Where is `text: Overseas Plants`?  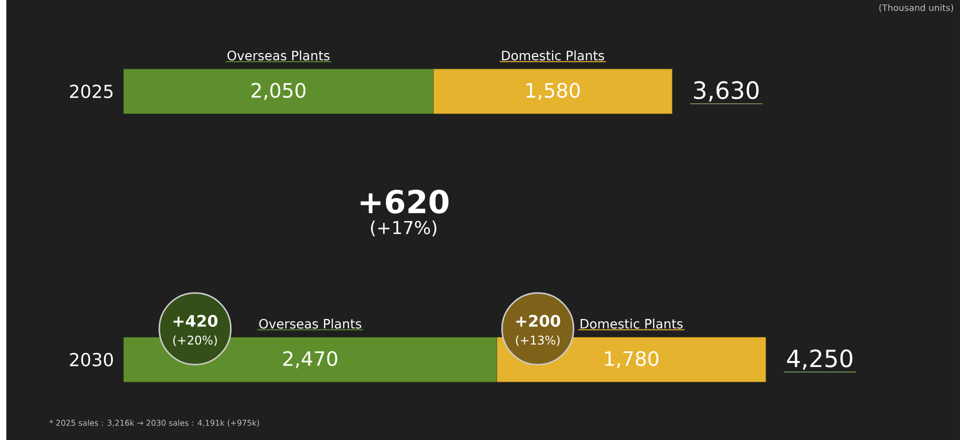 text: Overseas Plants is located at coordinates (278, 55).